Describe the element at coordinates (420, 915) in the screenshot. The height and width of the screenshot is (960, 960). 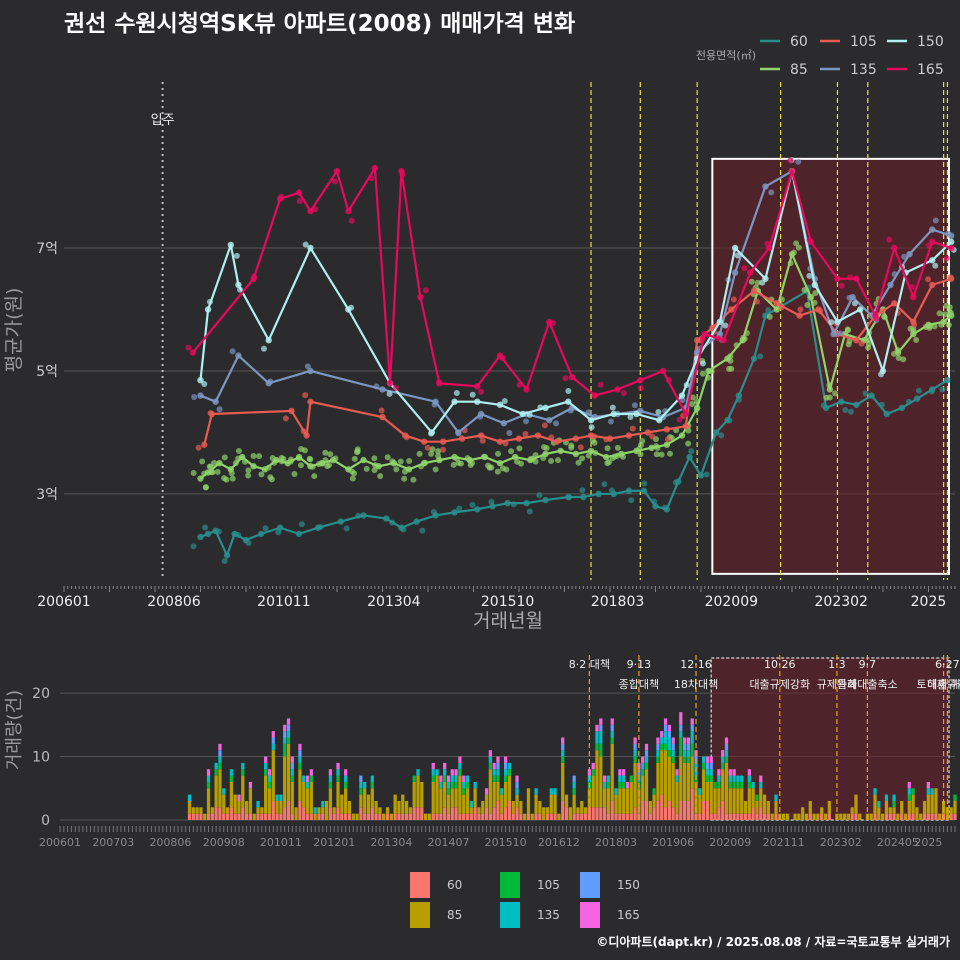
I see `legend-swatch` at that location.